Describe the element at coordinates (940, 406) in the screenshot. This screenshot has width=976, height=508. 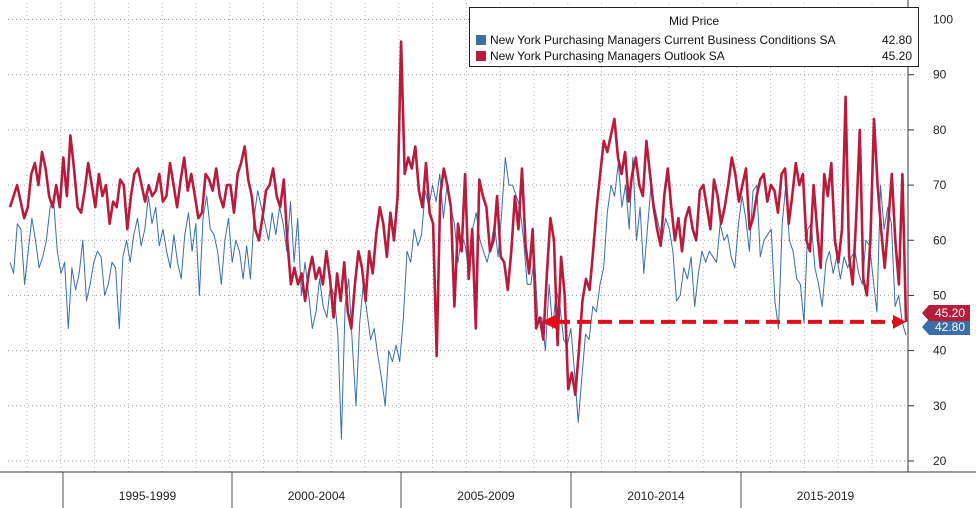
I see `y-tick-label: 30` at that location.